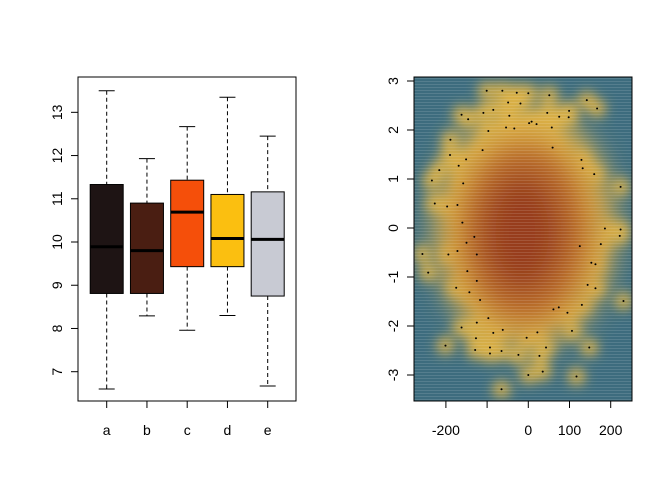 Image resolution: width=672 pixels, height=504 pixels. What do you see at coordinates (57, 112) in the screenshot?
I see `y-tick-label: 13` at bounding box center [57, 112].